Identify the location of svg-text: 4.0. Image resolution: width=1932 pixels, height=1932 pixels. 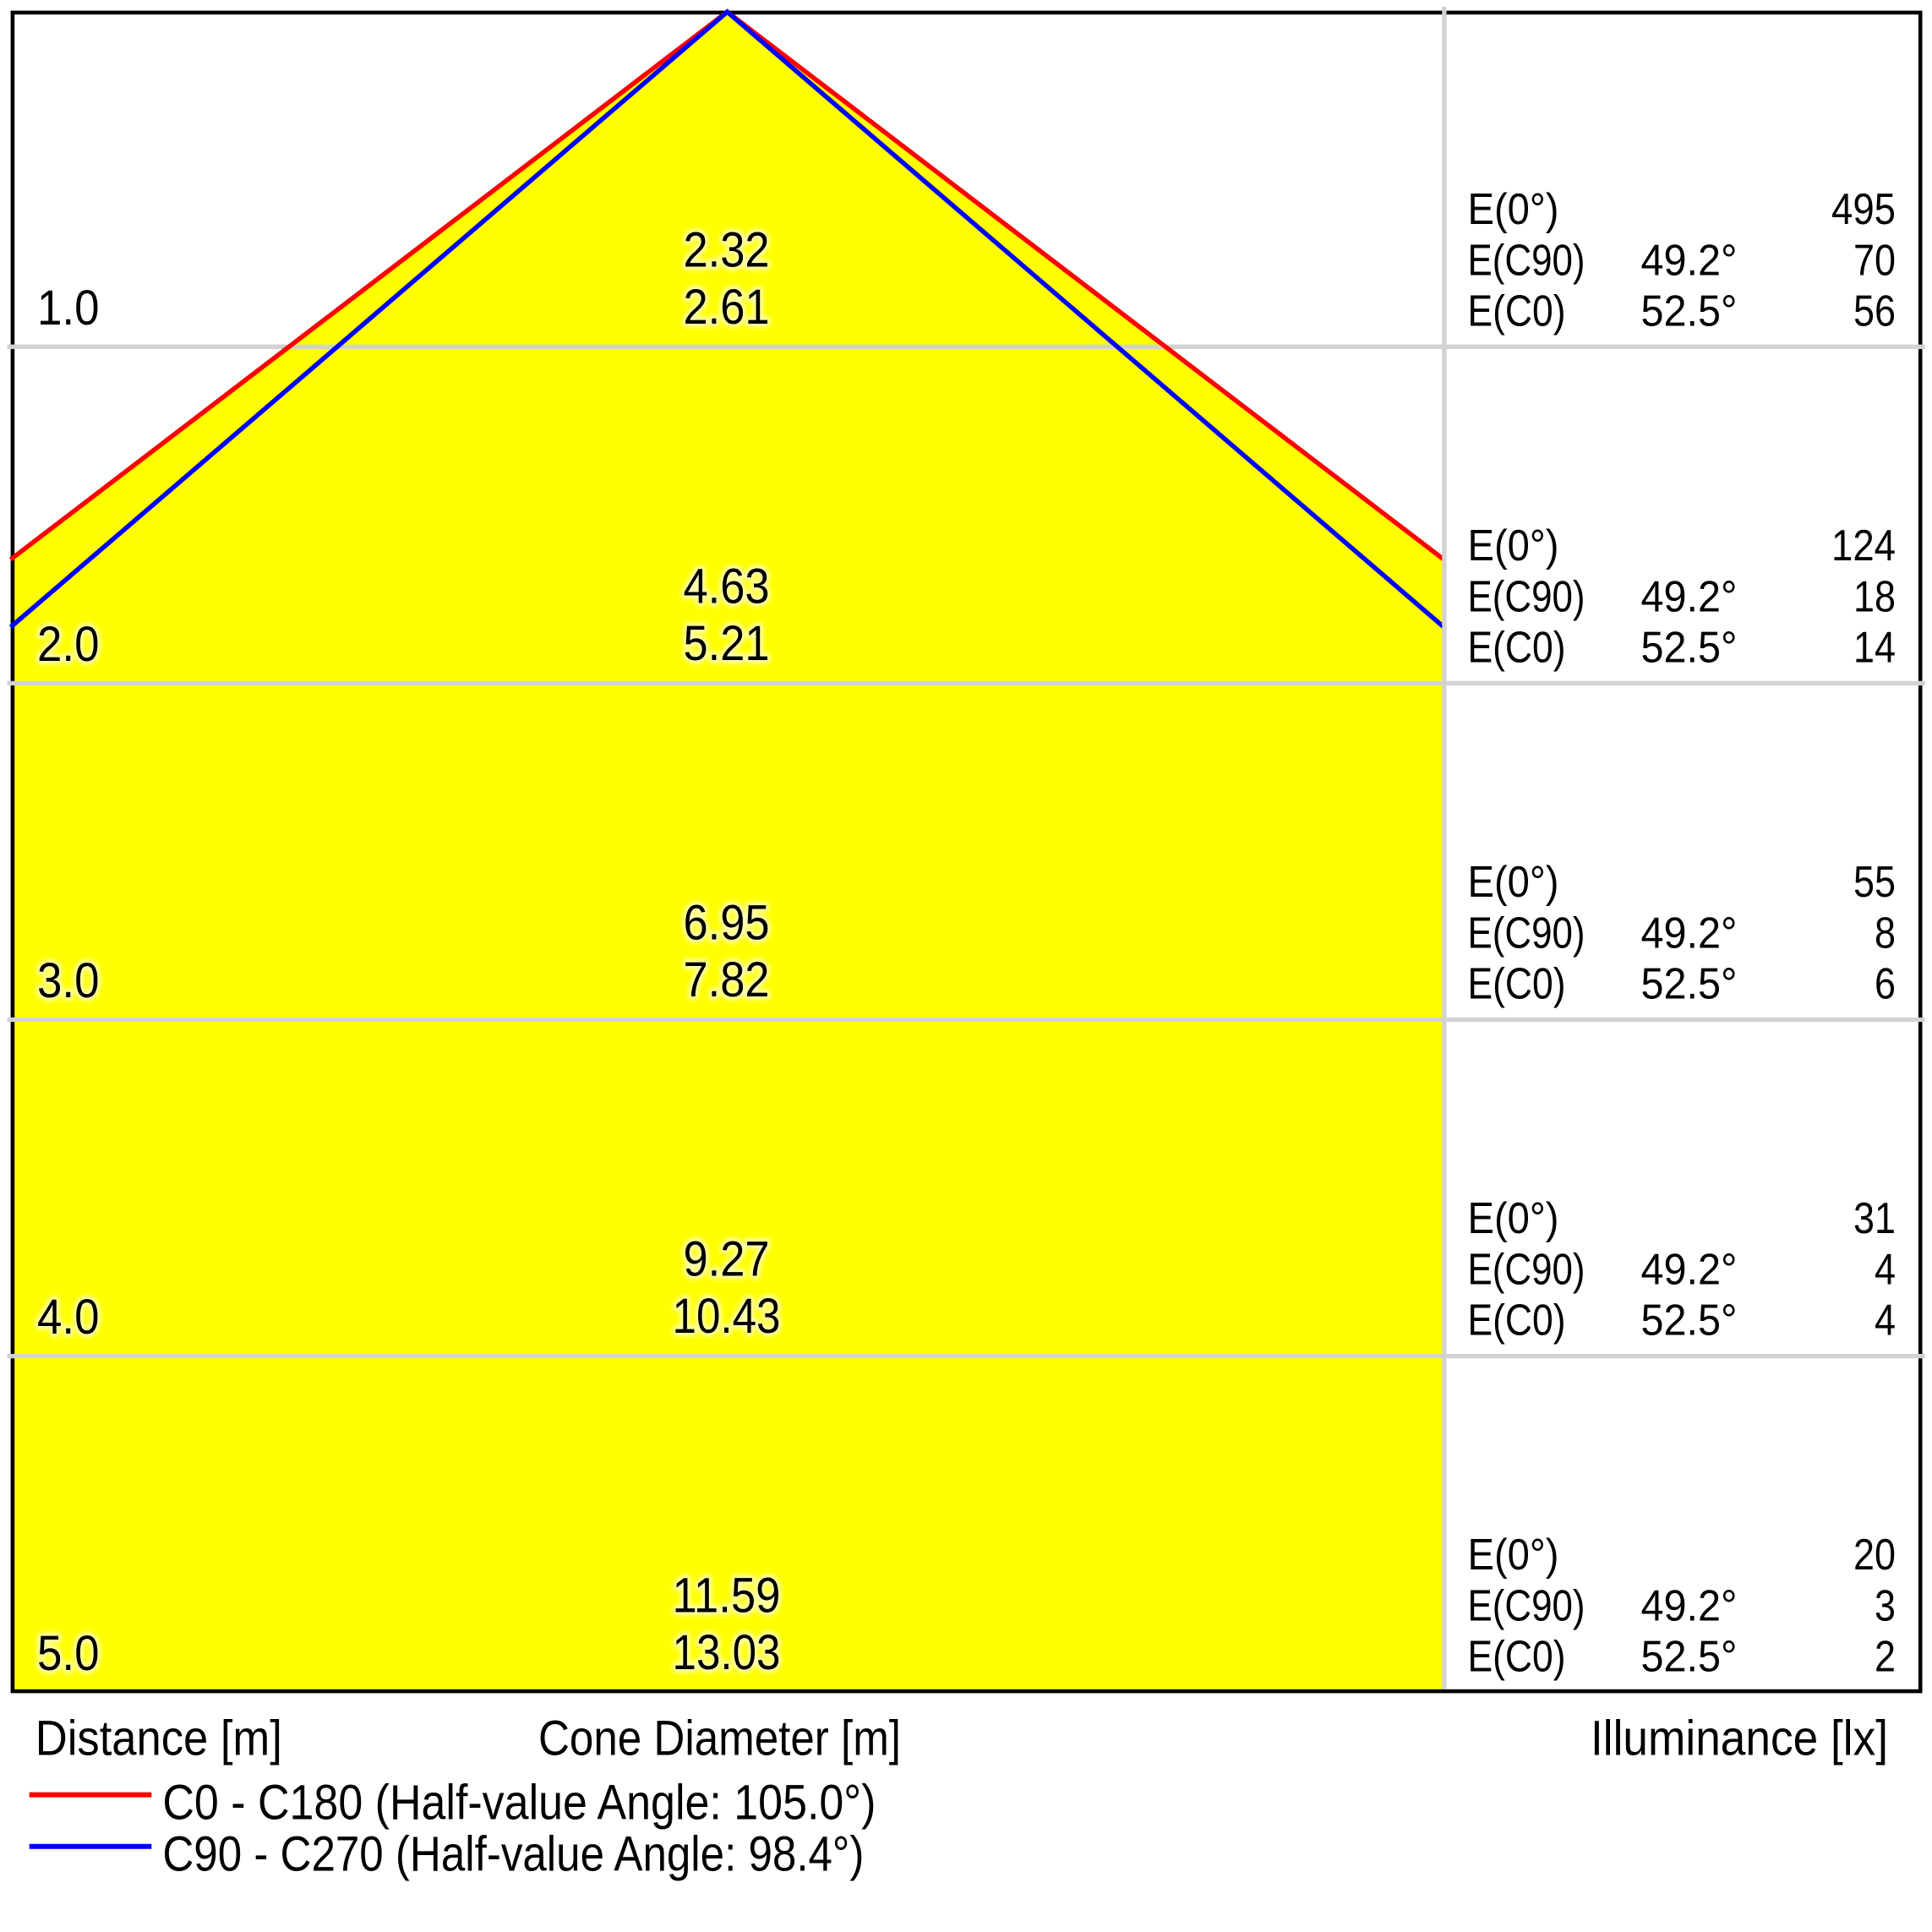
(68, 1317).